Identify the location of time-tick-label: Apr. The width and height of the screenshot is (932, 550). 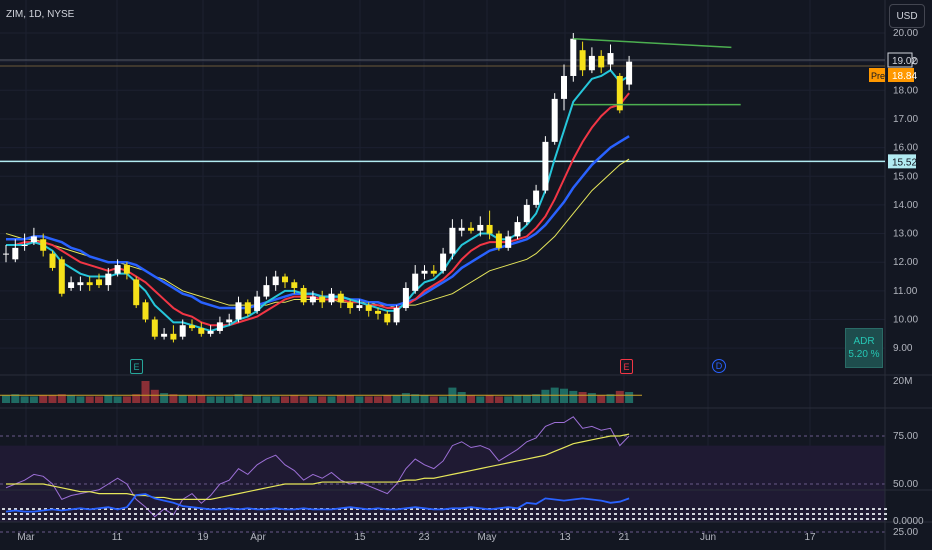
(258, 537).